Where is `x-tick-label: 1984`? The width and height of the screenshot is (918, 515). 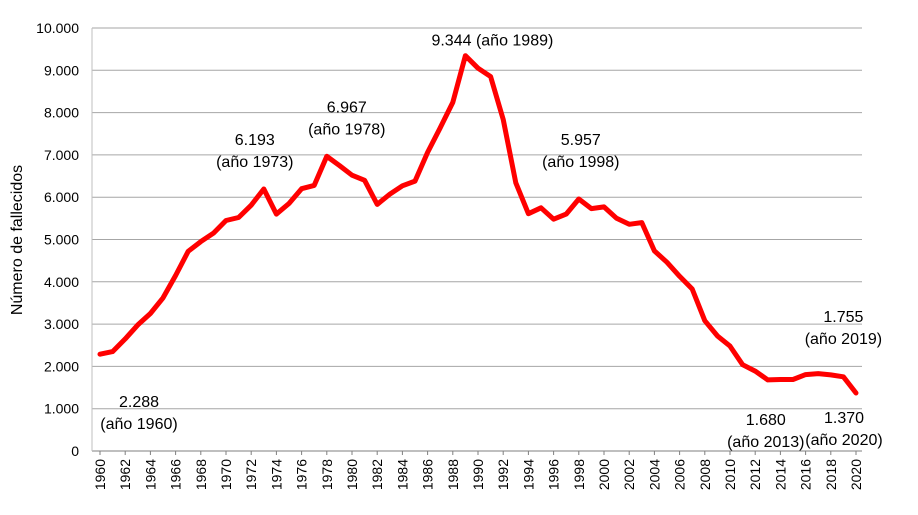
x-tick-label: 1984 is located at coordinates (402, 474).